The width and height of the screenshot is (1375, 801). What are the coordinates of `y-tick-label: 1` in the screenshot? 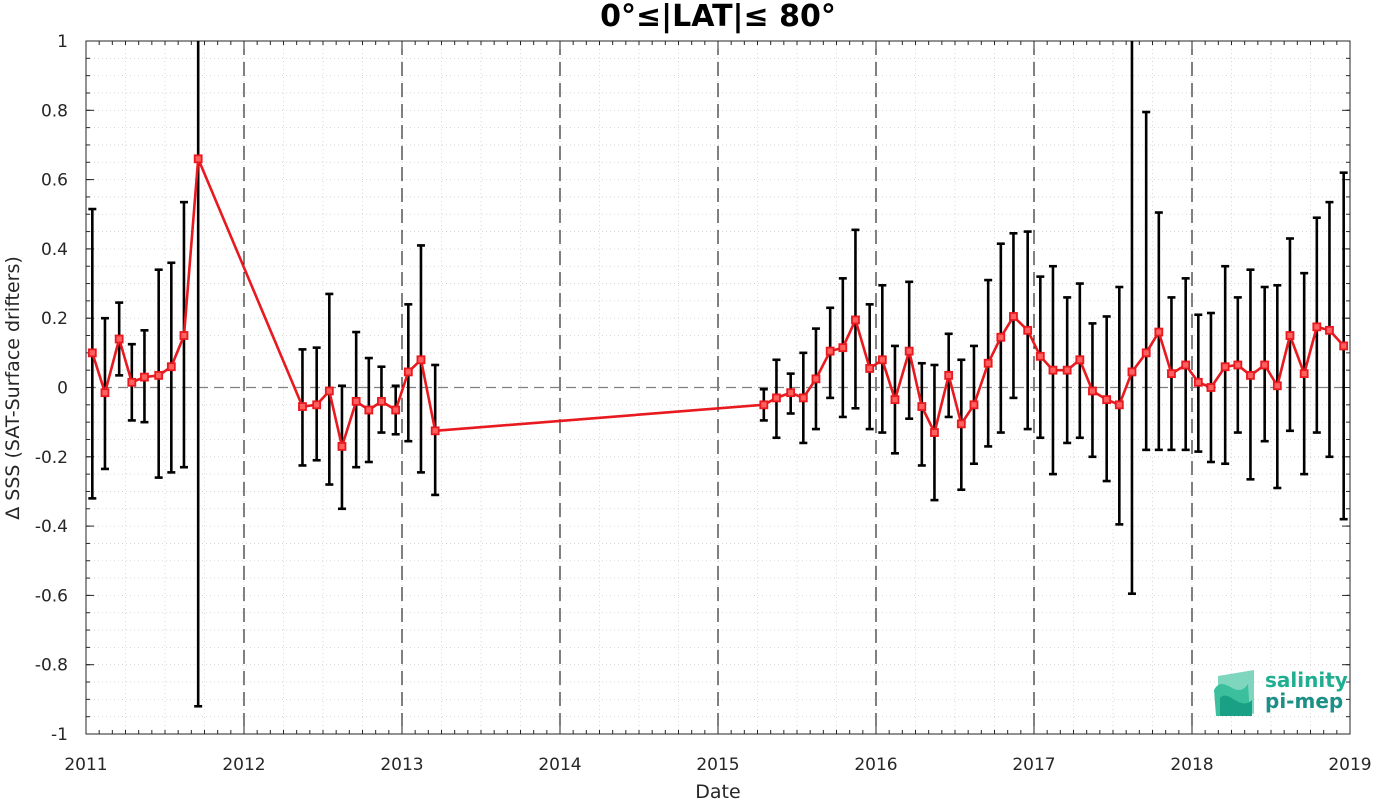 It's located at (62, 42).